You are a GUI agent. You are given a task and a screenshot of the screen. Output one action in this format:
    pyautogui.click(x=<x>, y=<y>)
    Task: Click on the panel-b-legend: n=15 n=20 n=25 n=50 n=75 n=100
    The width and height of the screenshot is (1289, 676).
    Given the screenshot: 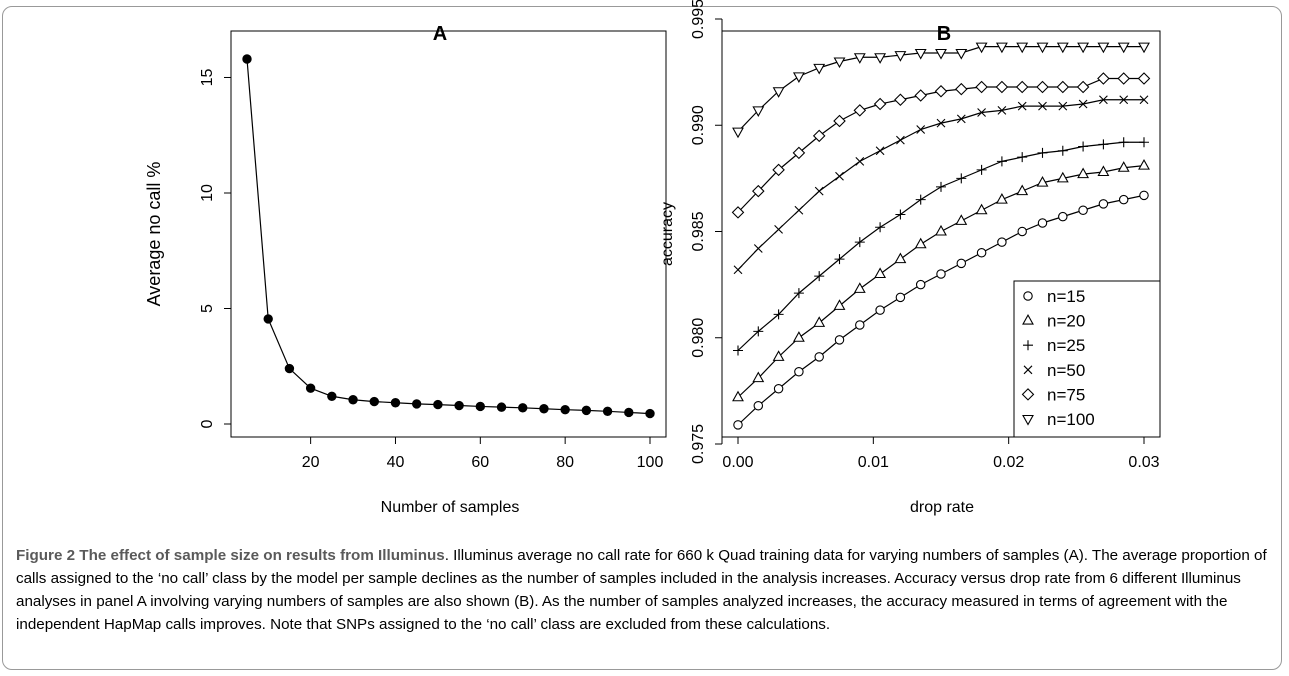 What is the action you would take?
    pyautogui.click(x=1087, y=359)
    